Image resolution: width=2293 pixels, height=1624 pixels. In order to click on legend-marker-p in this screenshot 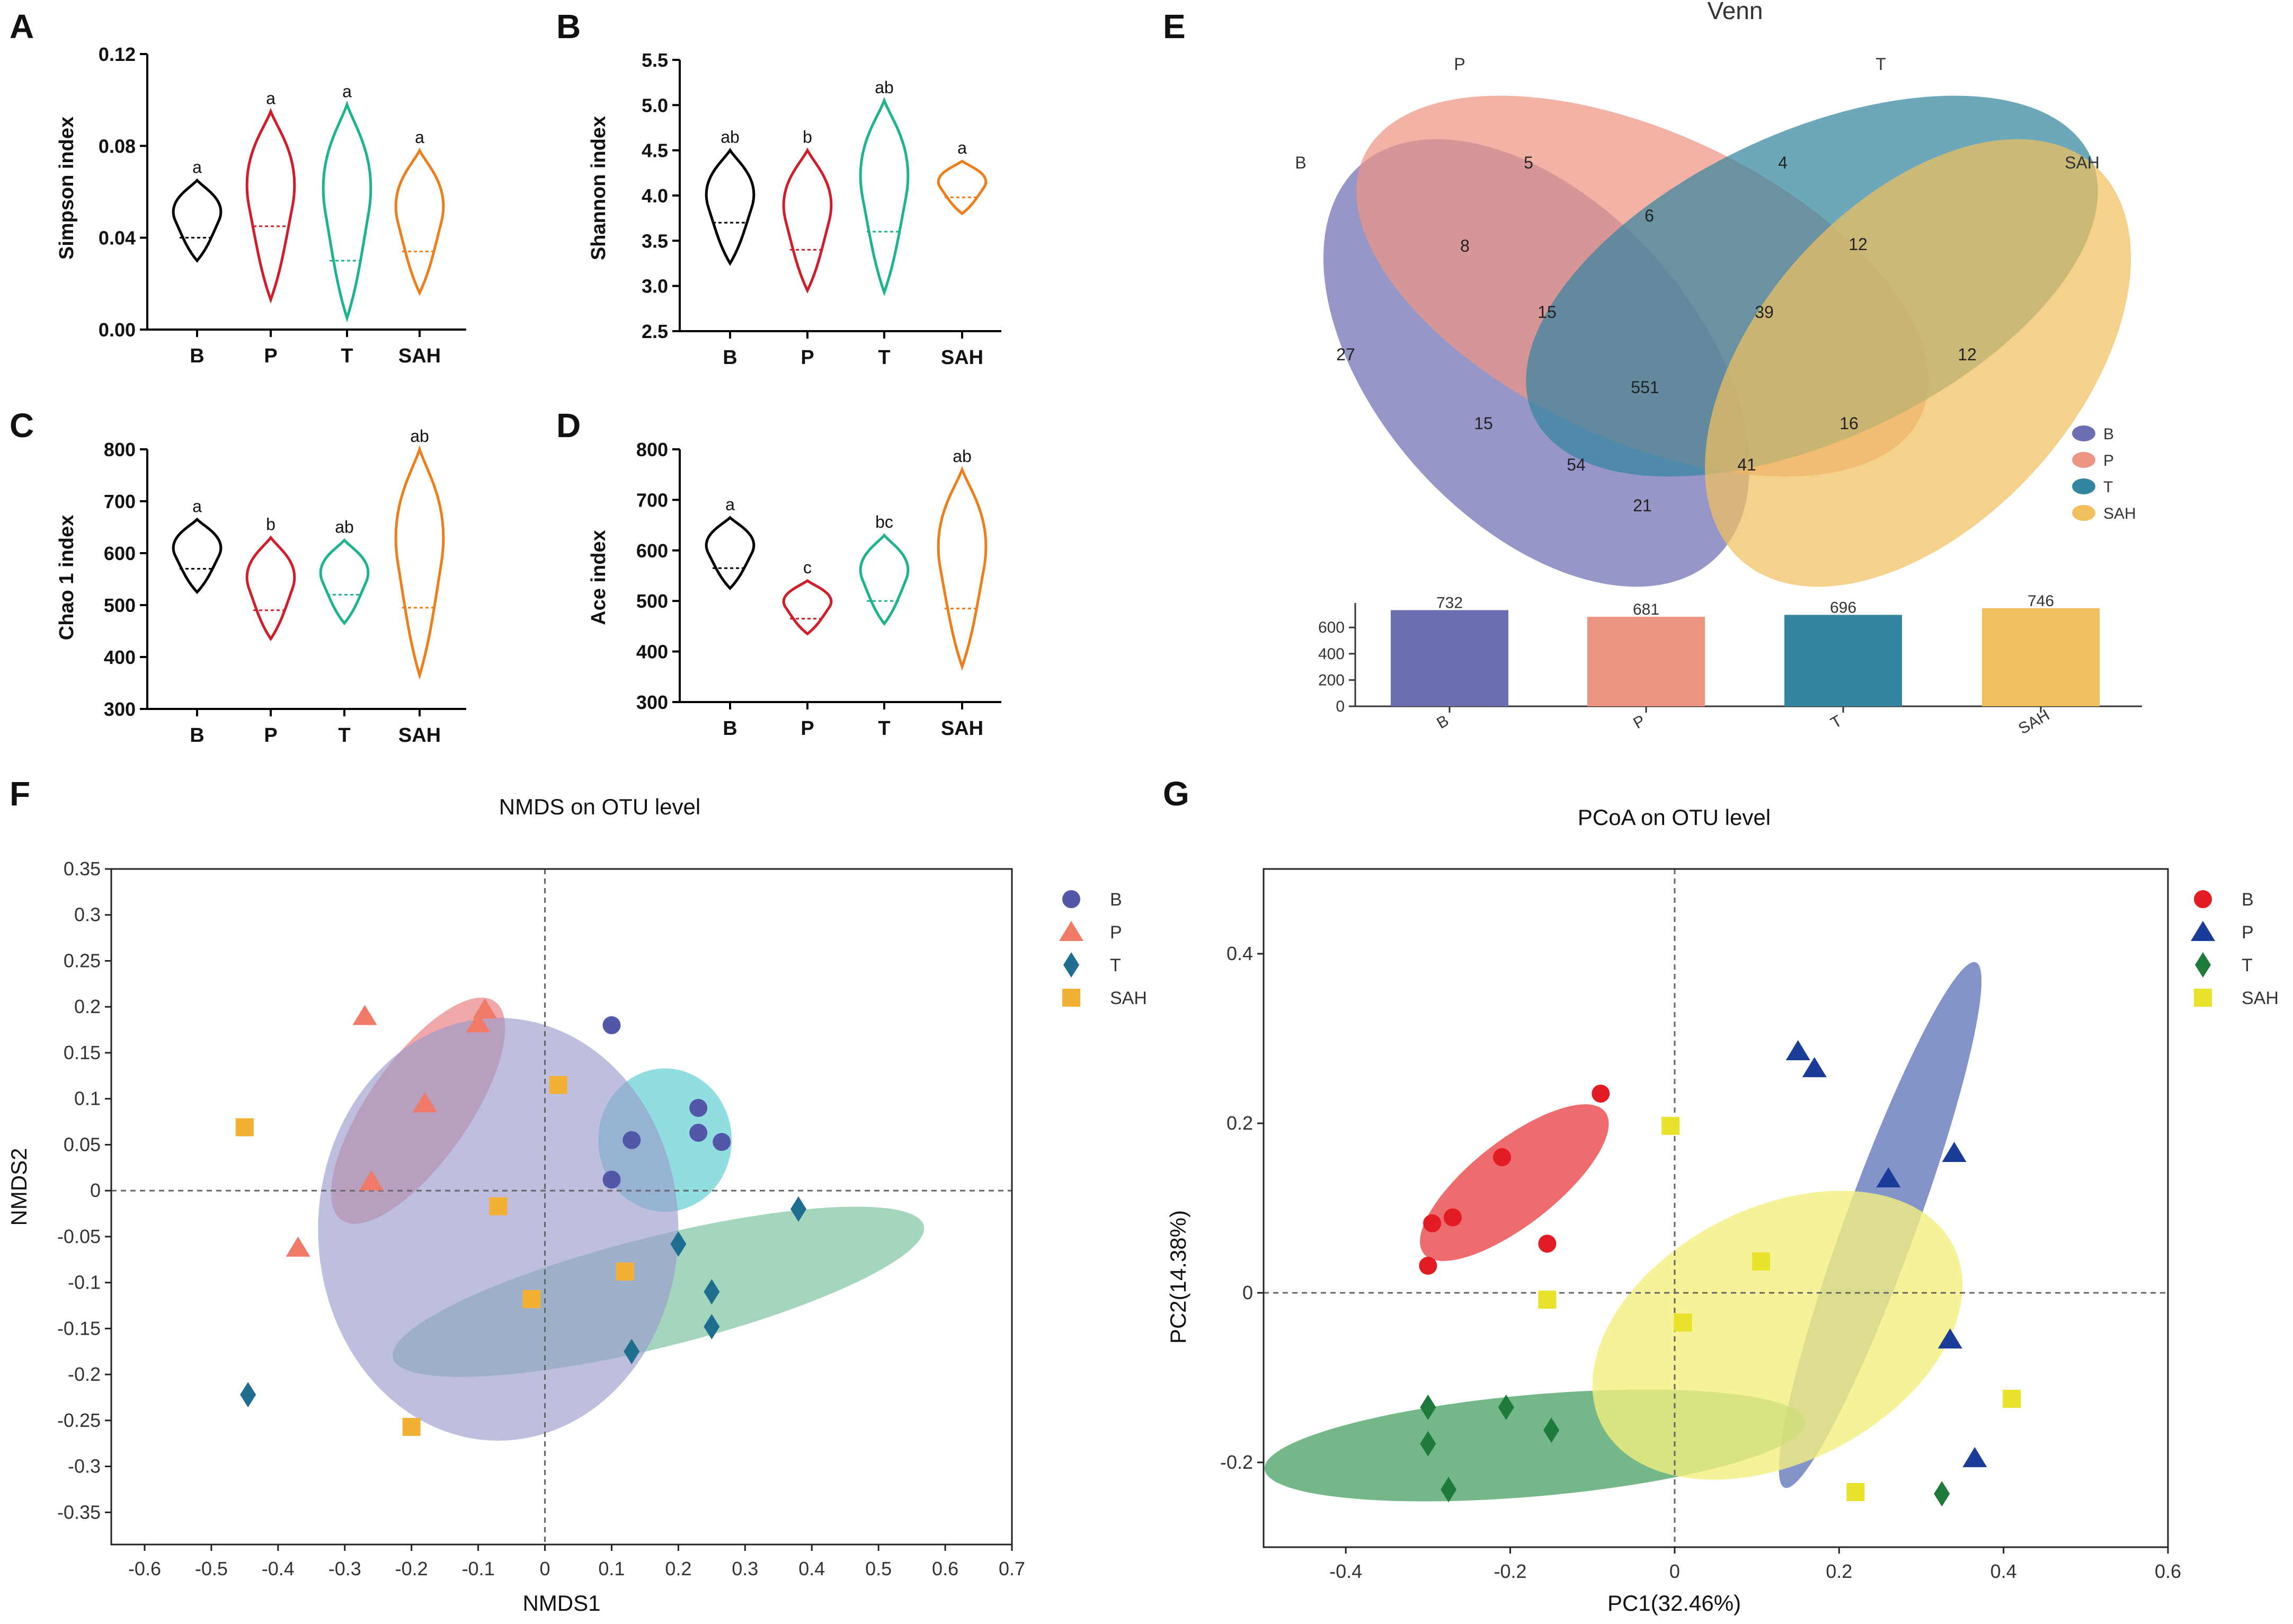, I will do `click(1071, 931)`.